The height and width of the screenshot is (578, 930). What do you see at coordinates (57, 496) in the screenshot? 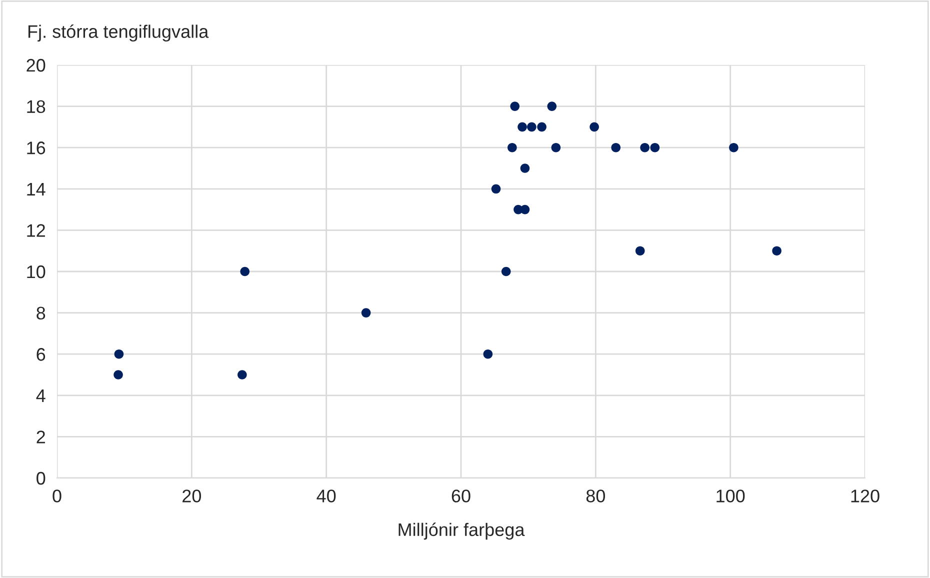
I see `x-tick-label: 0` at bounding box center [57, 496].